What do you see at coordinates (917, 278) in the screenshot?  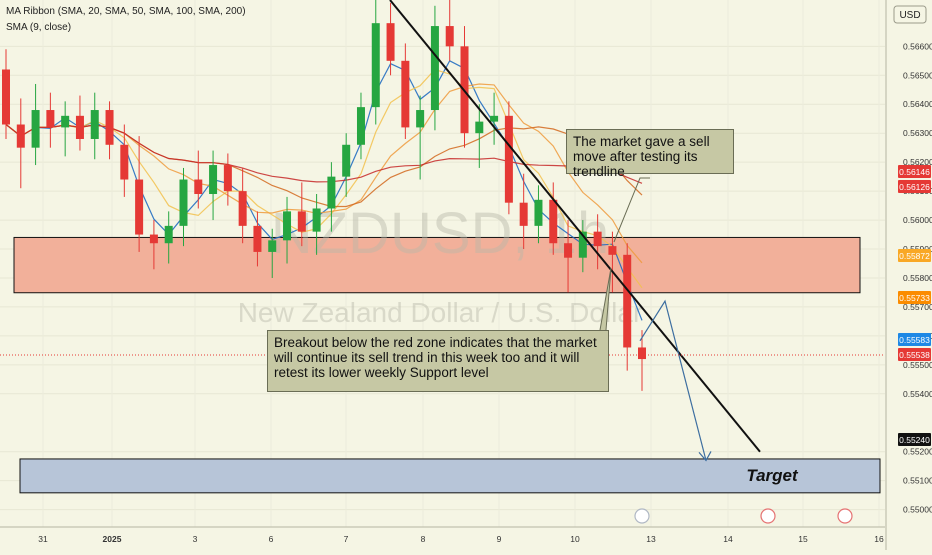 I see `price-tick: 0.55800` at bounding box center [917, 278].